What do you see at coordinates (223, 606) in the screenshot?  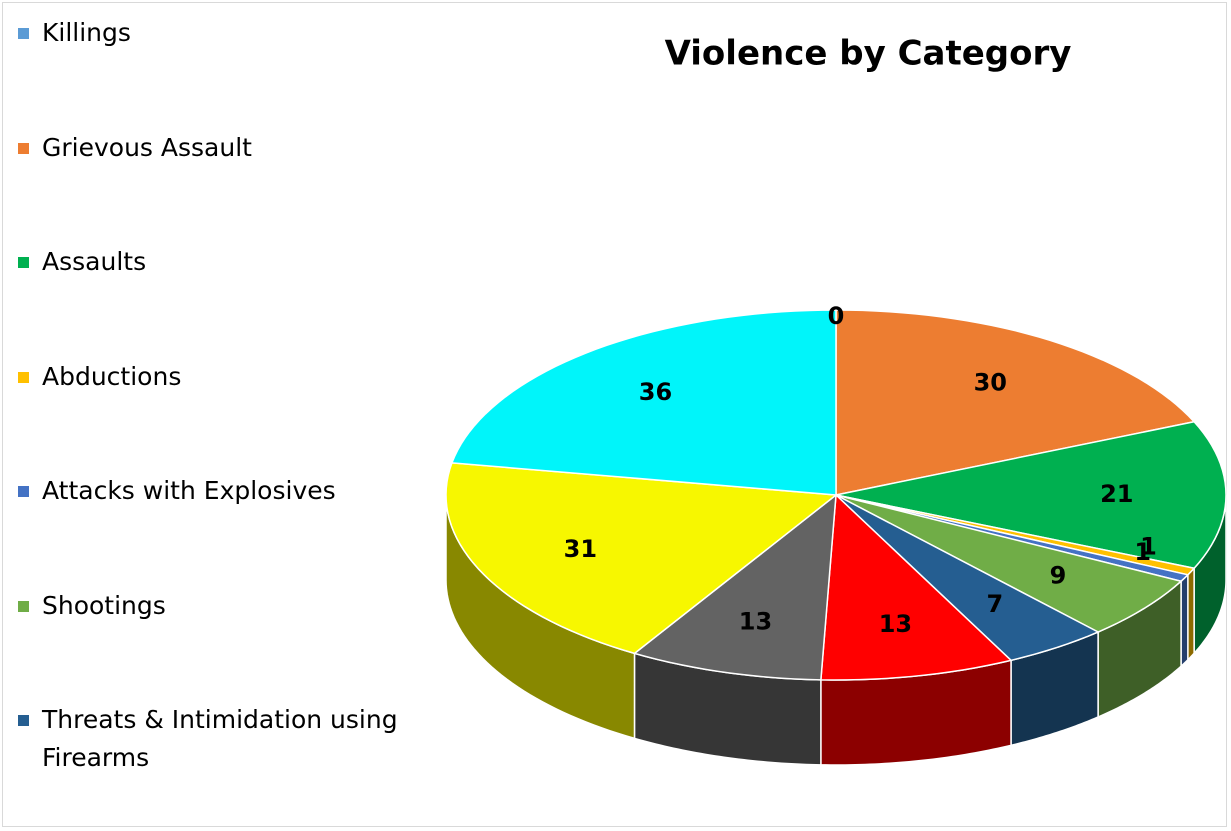 I see `legend-item: Shootings` at bounding box center [223, 606].